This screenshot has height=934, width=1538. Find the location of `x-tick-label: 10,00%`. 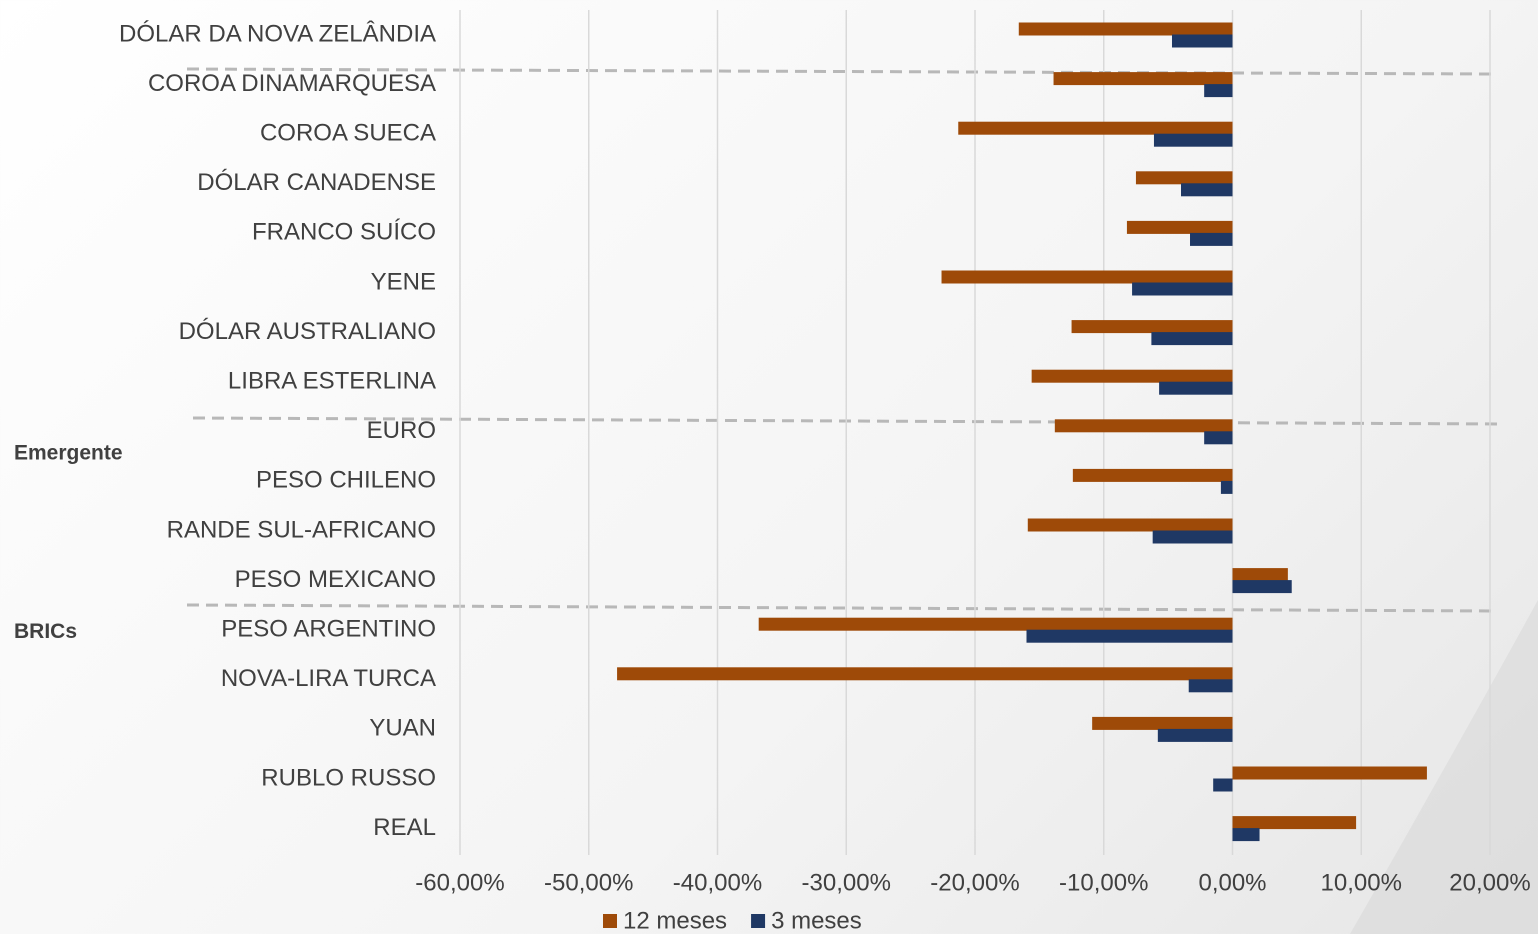

x-tick-label: 10,00% is located at coordinates (1361, 882).